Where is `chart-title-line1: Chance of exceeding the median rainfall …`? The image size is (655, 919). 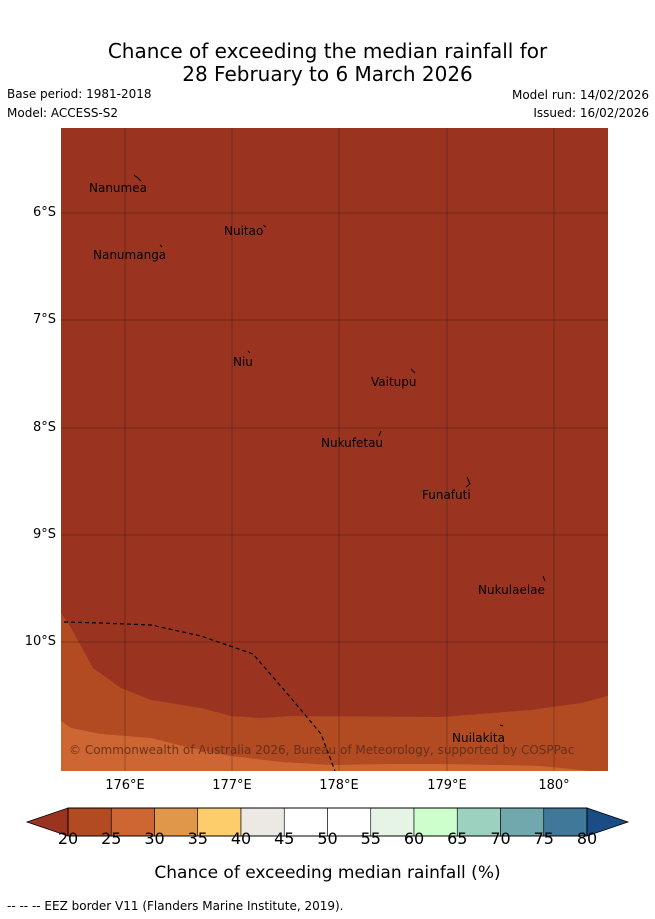 chart-title-line1: Chance of exceeding the median rainfall … is located at coordinates (327, 51).